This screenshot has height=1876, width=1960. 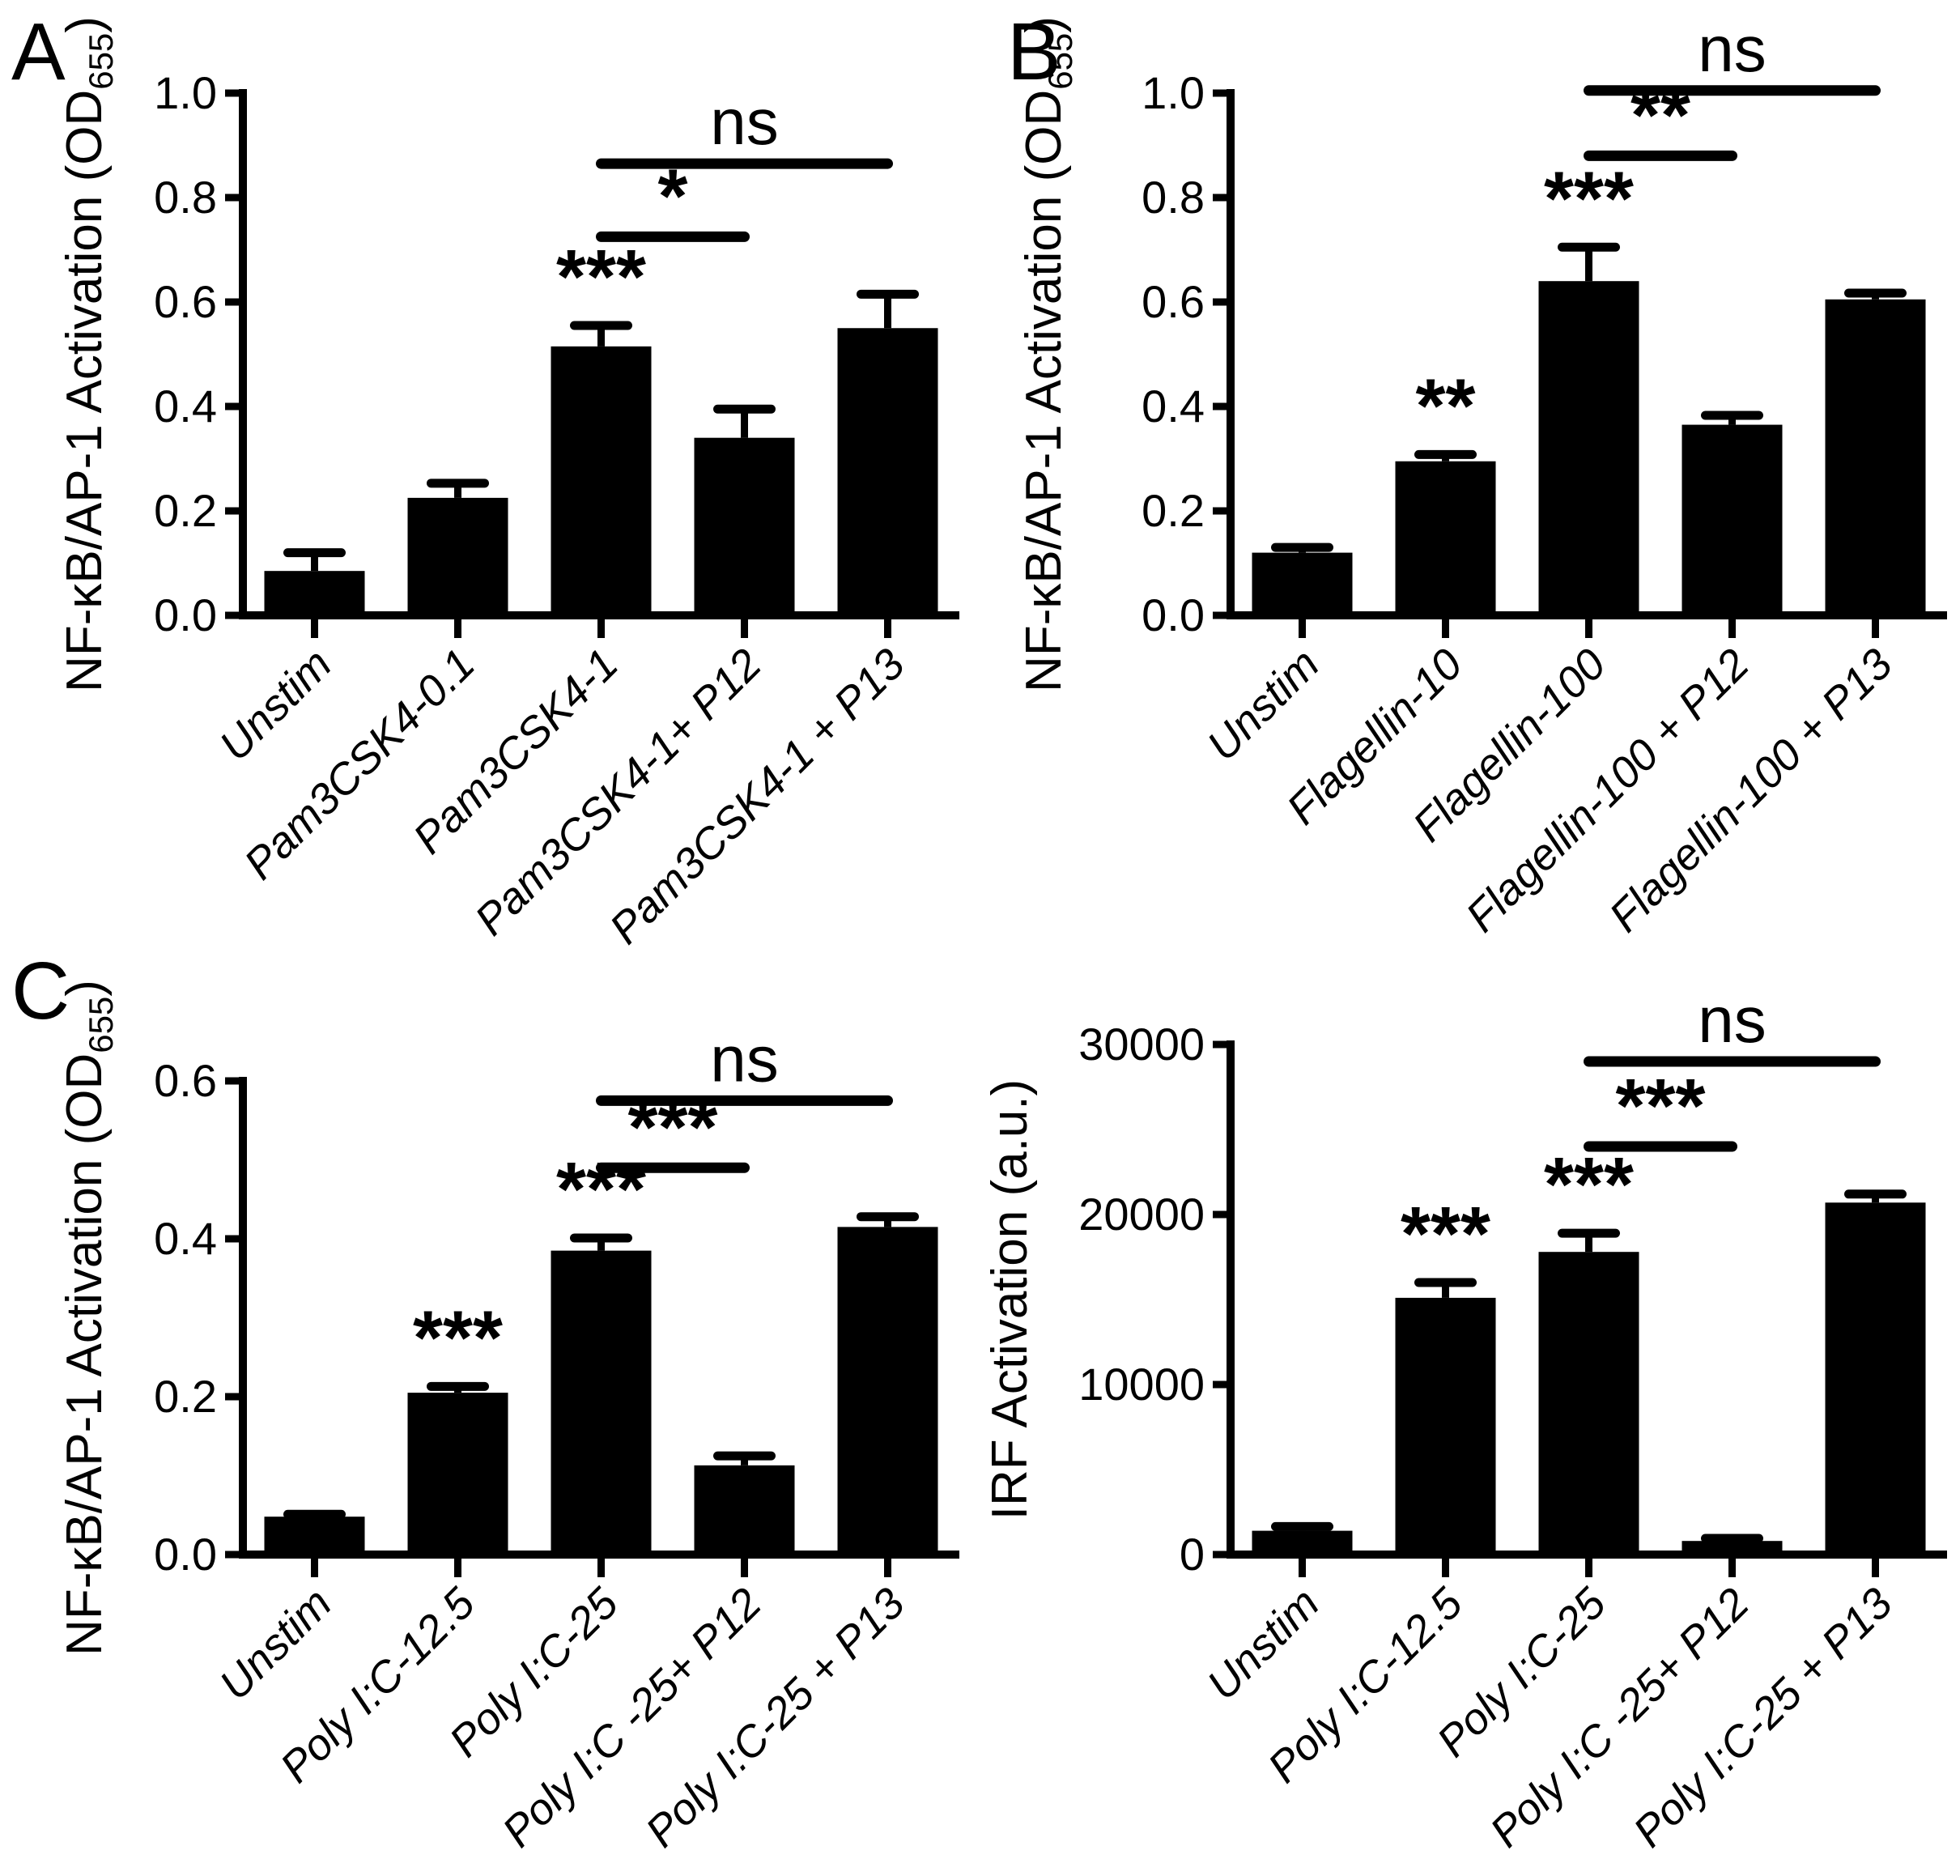 I want to click on panel-letter-c: C, so click(x=40, y=991).